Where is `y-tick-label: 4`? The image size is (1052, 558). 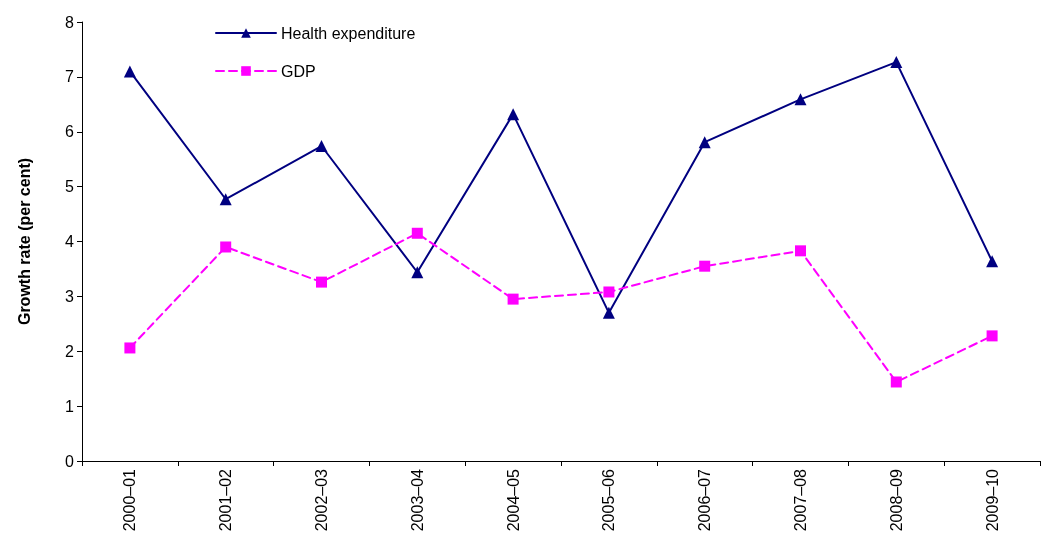 y-tick-label: 4 is located at coordinates (70, 241).